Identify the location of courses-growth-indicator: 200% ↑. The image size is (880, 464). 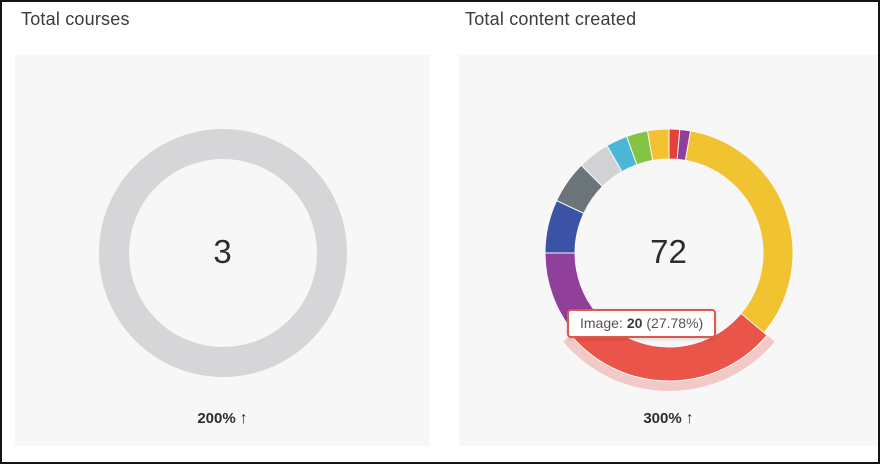
(222, 419).